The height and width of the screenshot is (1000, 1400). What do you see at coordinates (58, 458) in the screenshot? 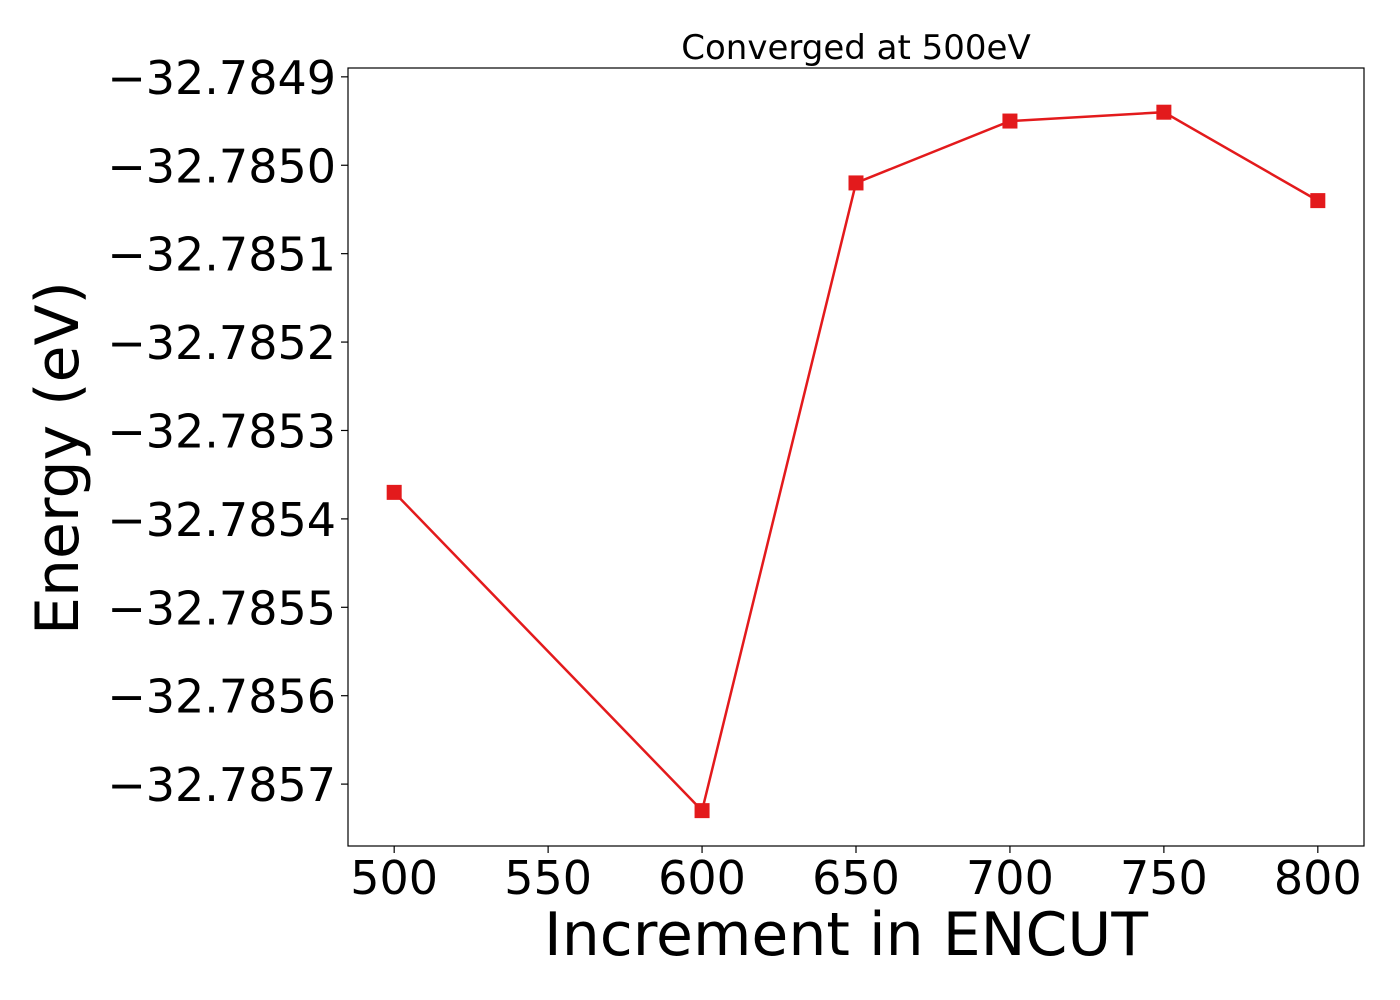
I see `y-axis-label: Energy (eV)` at bounding box center [58, 458].